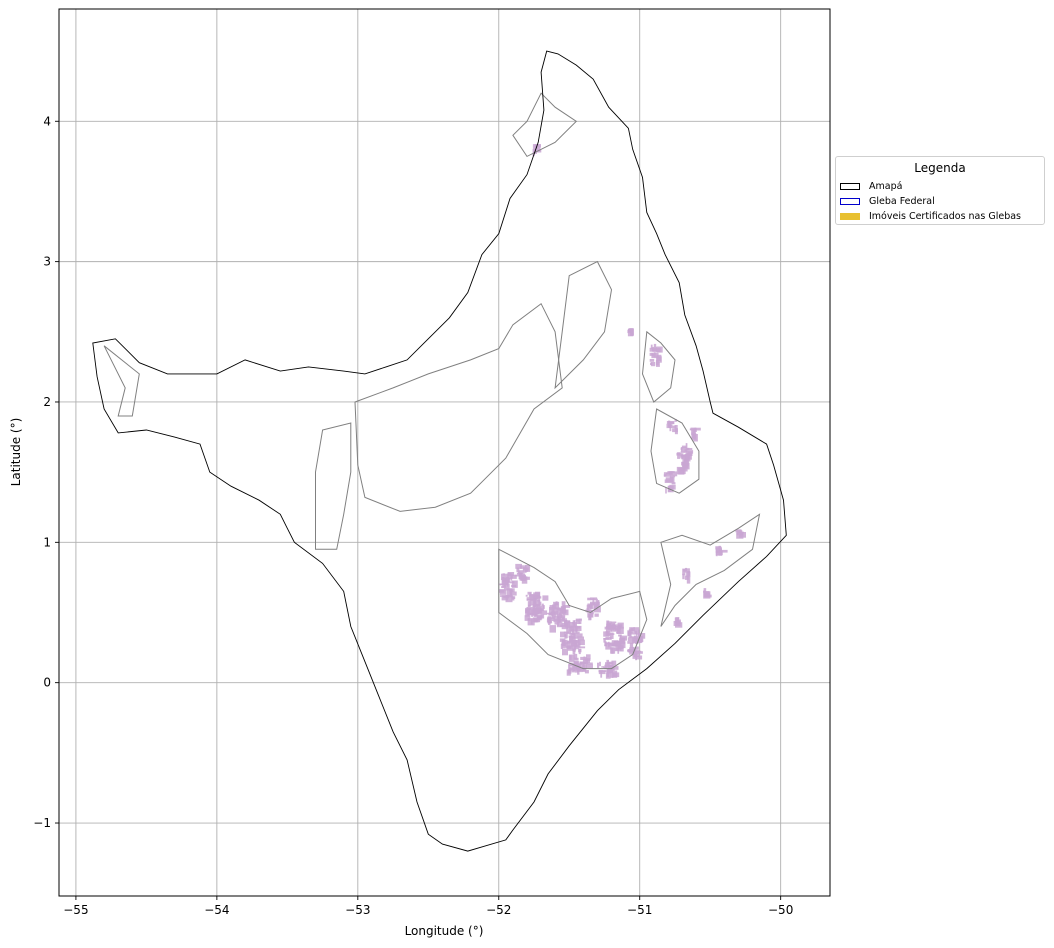 The height and width of the screenshot is (948, 1054). Describe the element at coordinates (357, 910) in the screenshot. I see `x-tick-label: −53` at that location.